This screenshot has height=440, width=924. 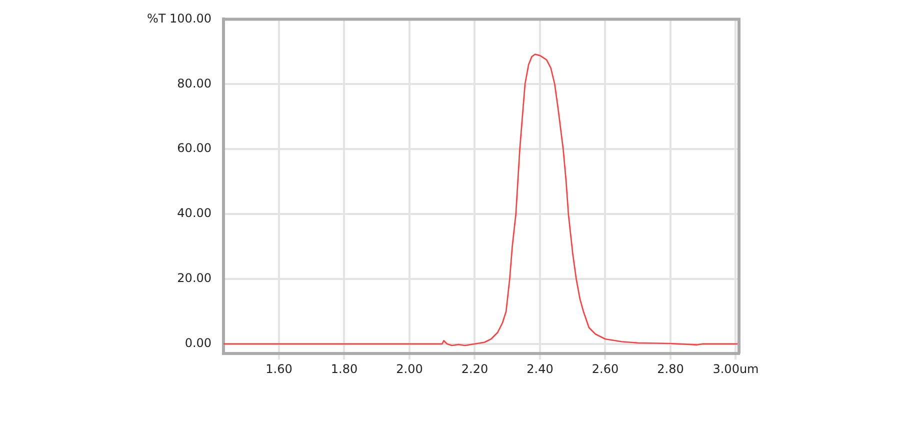 I want to click on y-tick-label: 20.00, so click(x=194, y=278).